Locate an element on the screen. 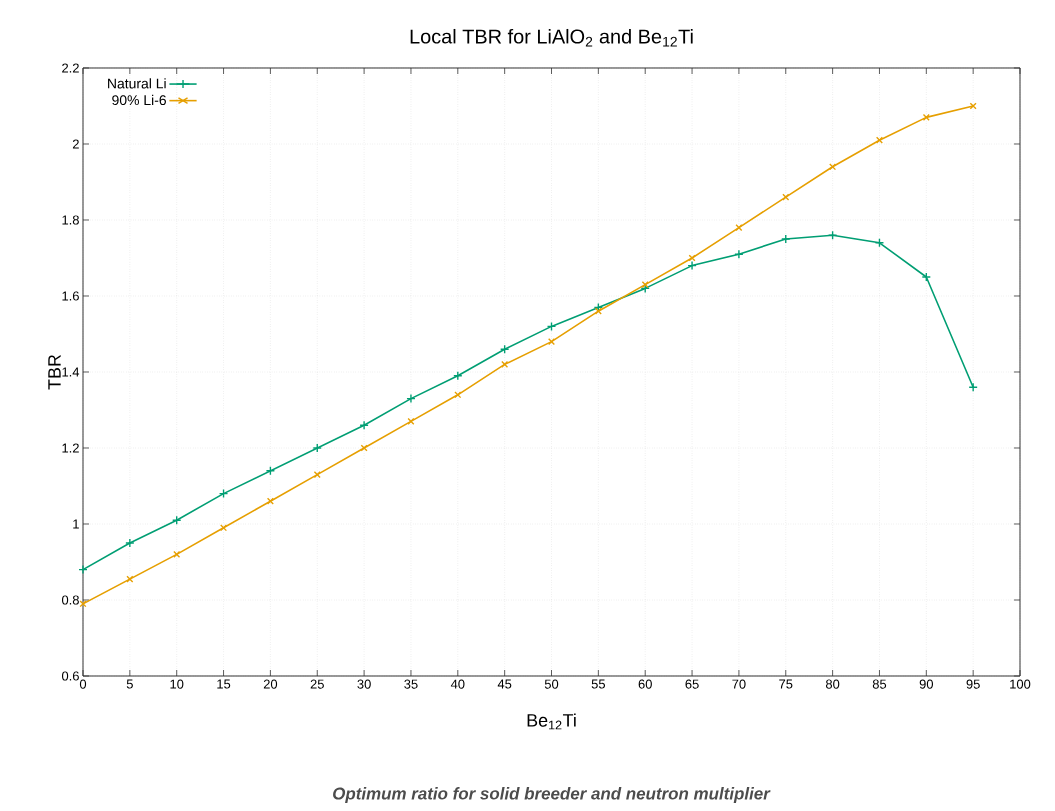 This screenshot has height=811, width=1055. y-tick-label: 2 is located at coordinates (75, 144).